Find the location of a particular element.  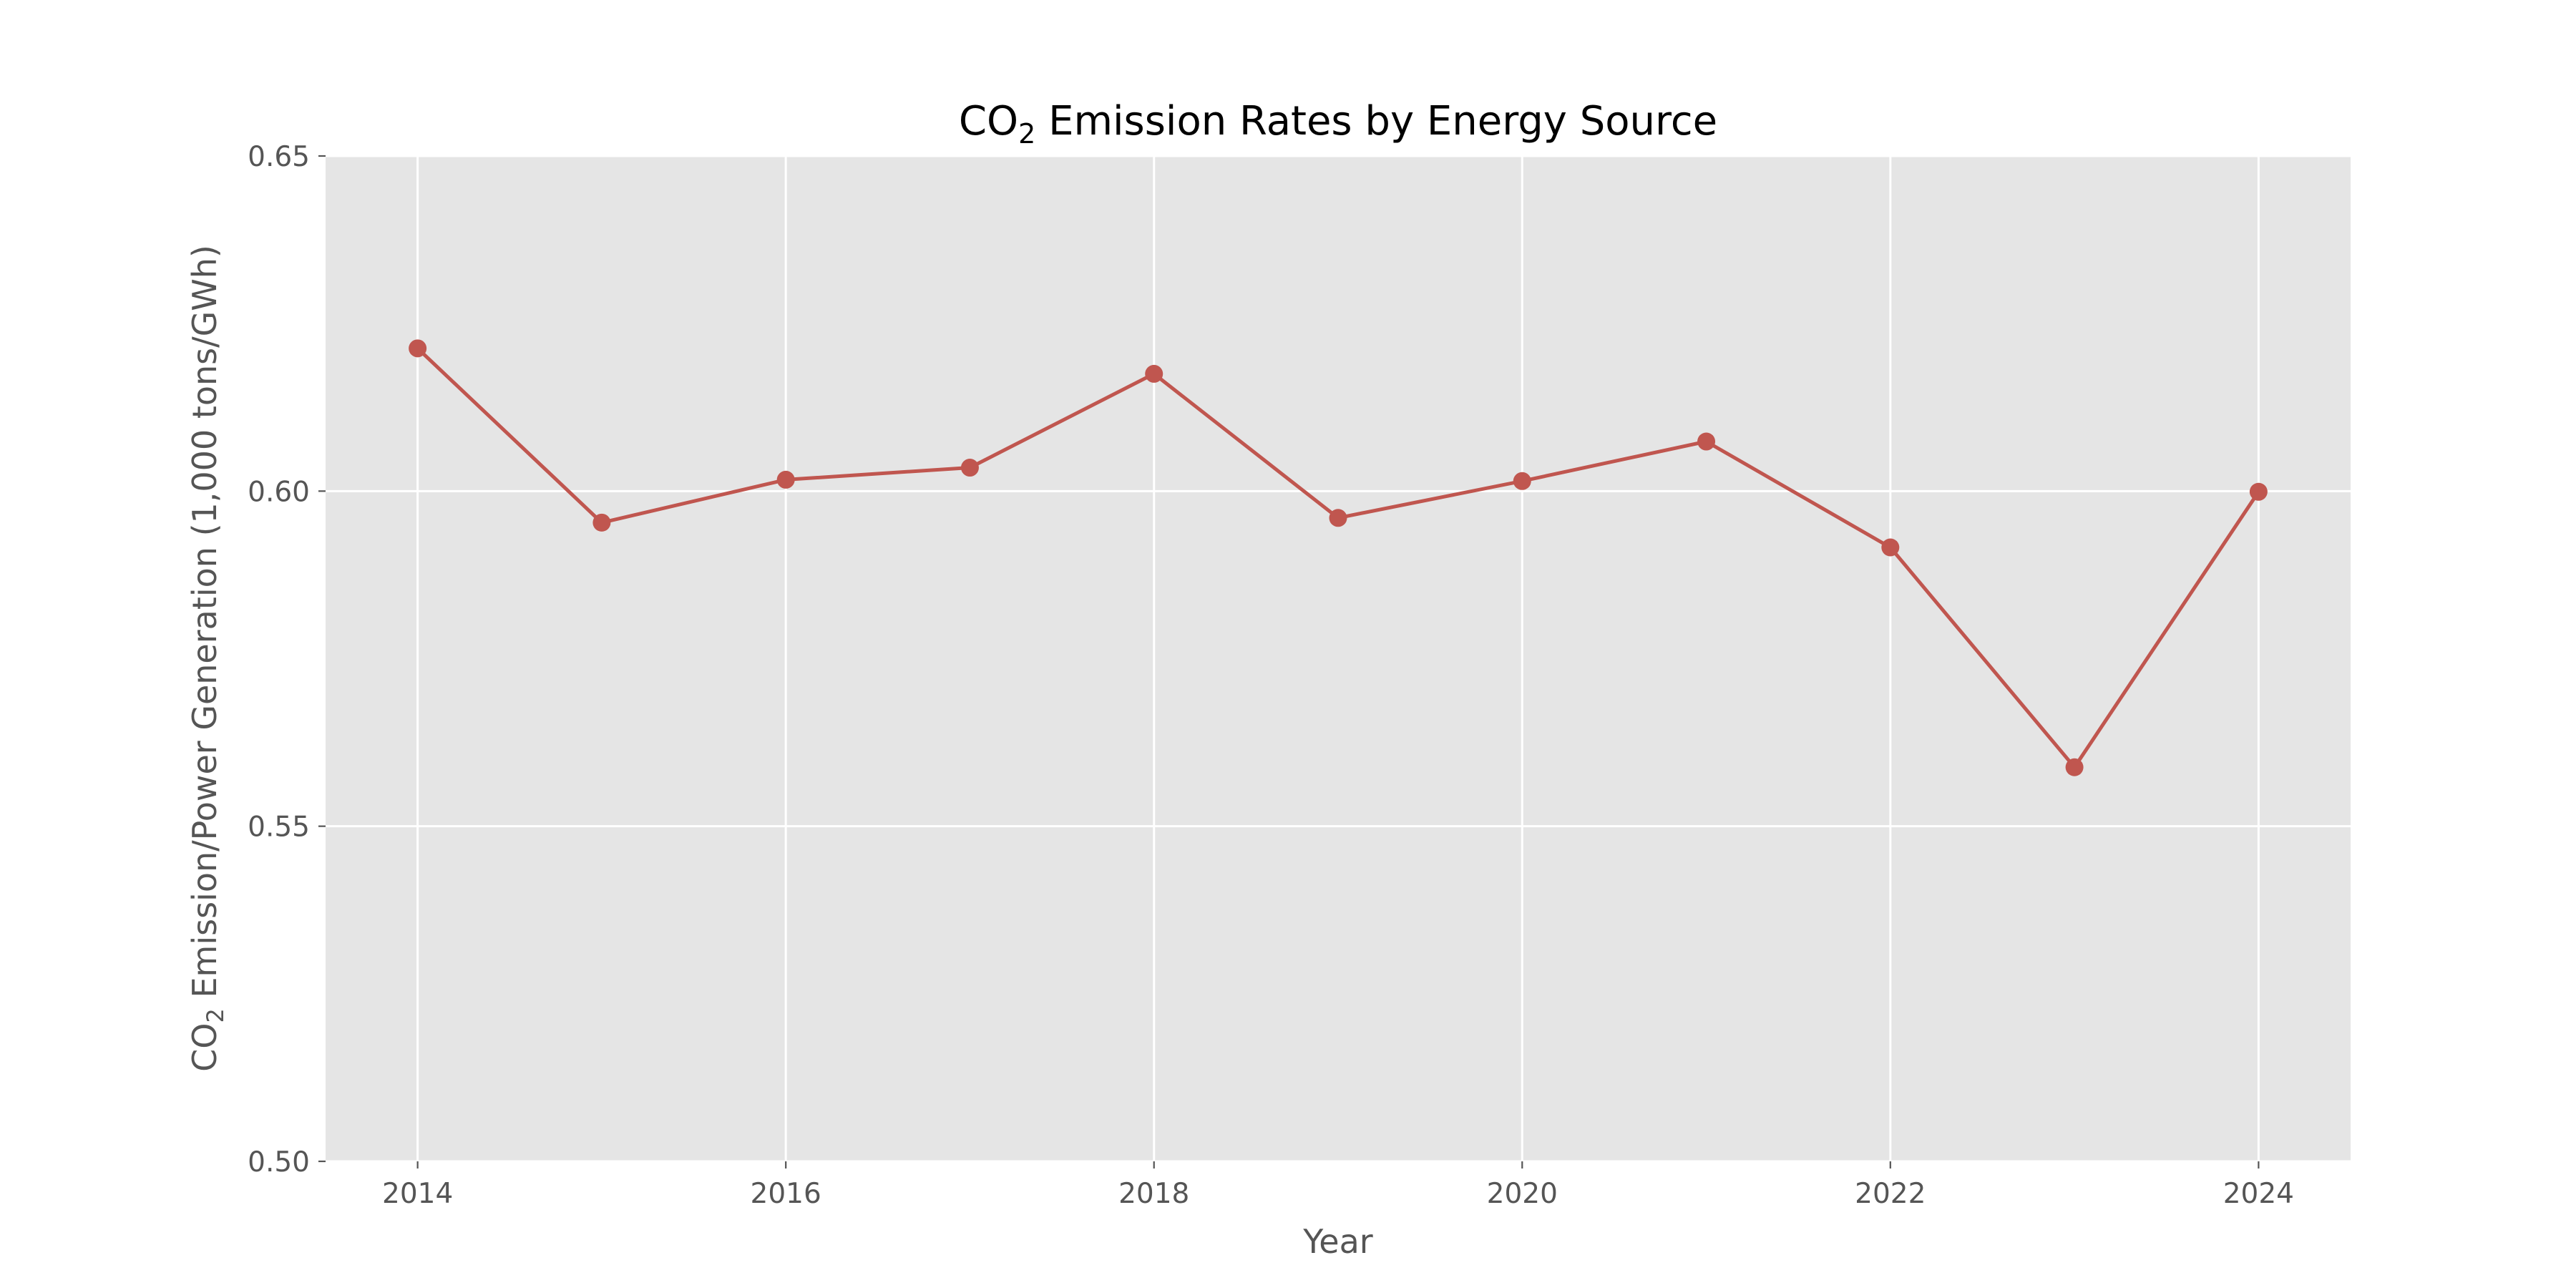

y-tick-label: 0.65 is located at coordinates (279, 157).